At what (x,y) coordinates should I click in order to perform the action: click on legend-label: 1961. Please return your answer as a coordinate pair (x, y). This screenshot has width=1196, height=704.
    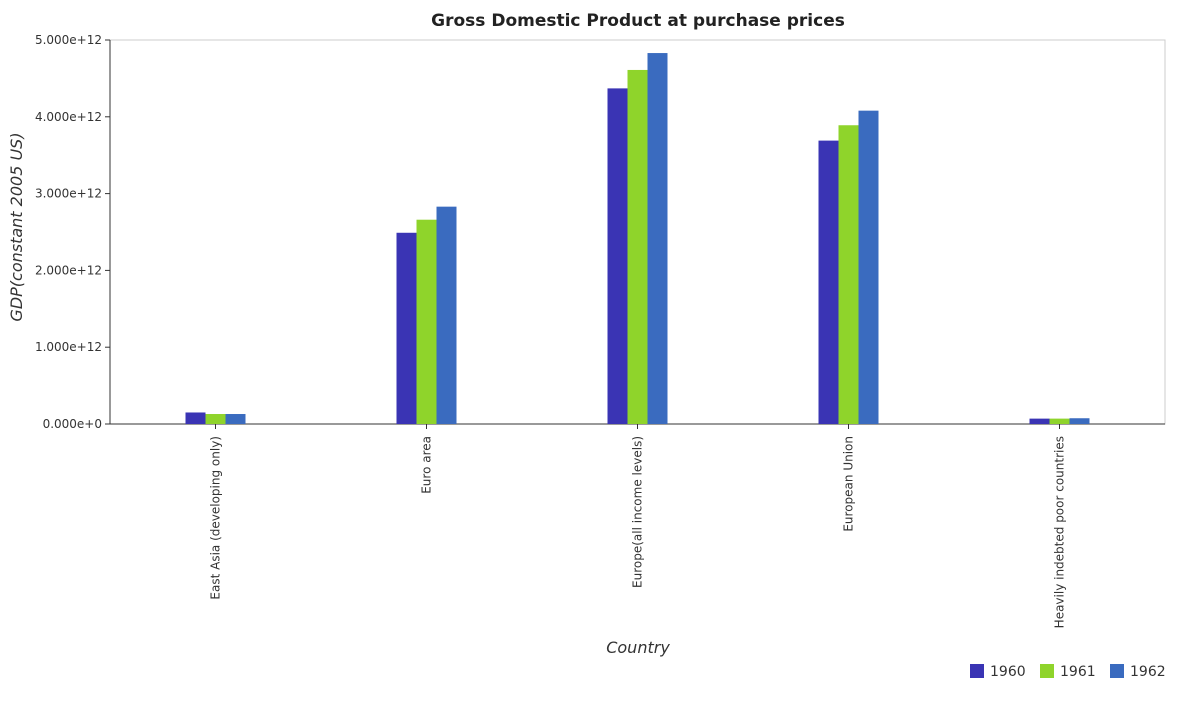
    Looking at the image, I should click on (1078, 672).